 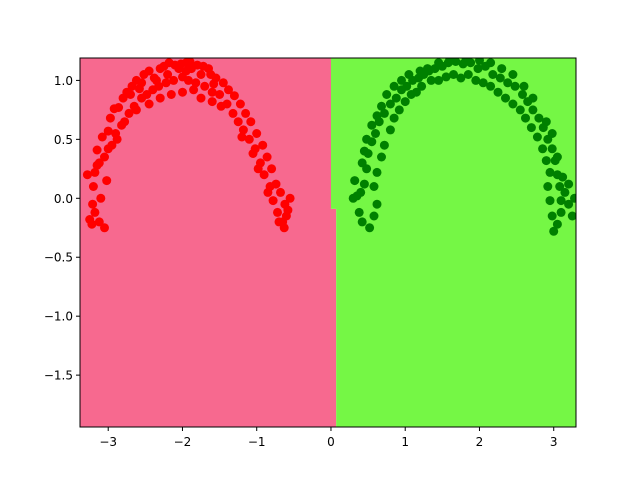 What do you see at coordinates (480, 442) in the screenshot?
I see `x-tick-label: 2` at bounding box center [480, 442].